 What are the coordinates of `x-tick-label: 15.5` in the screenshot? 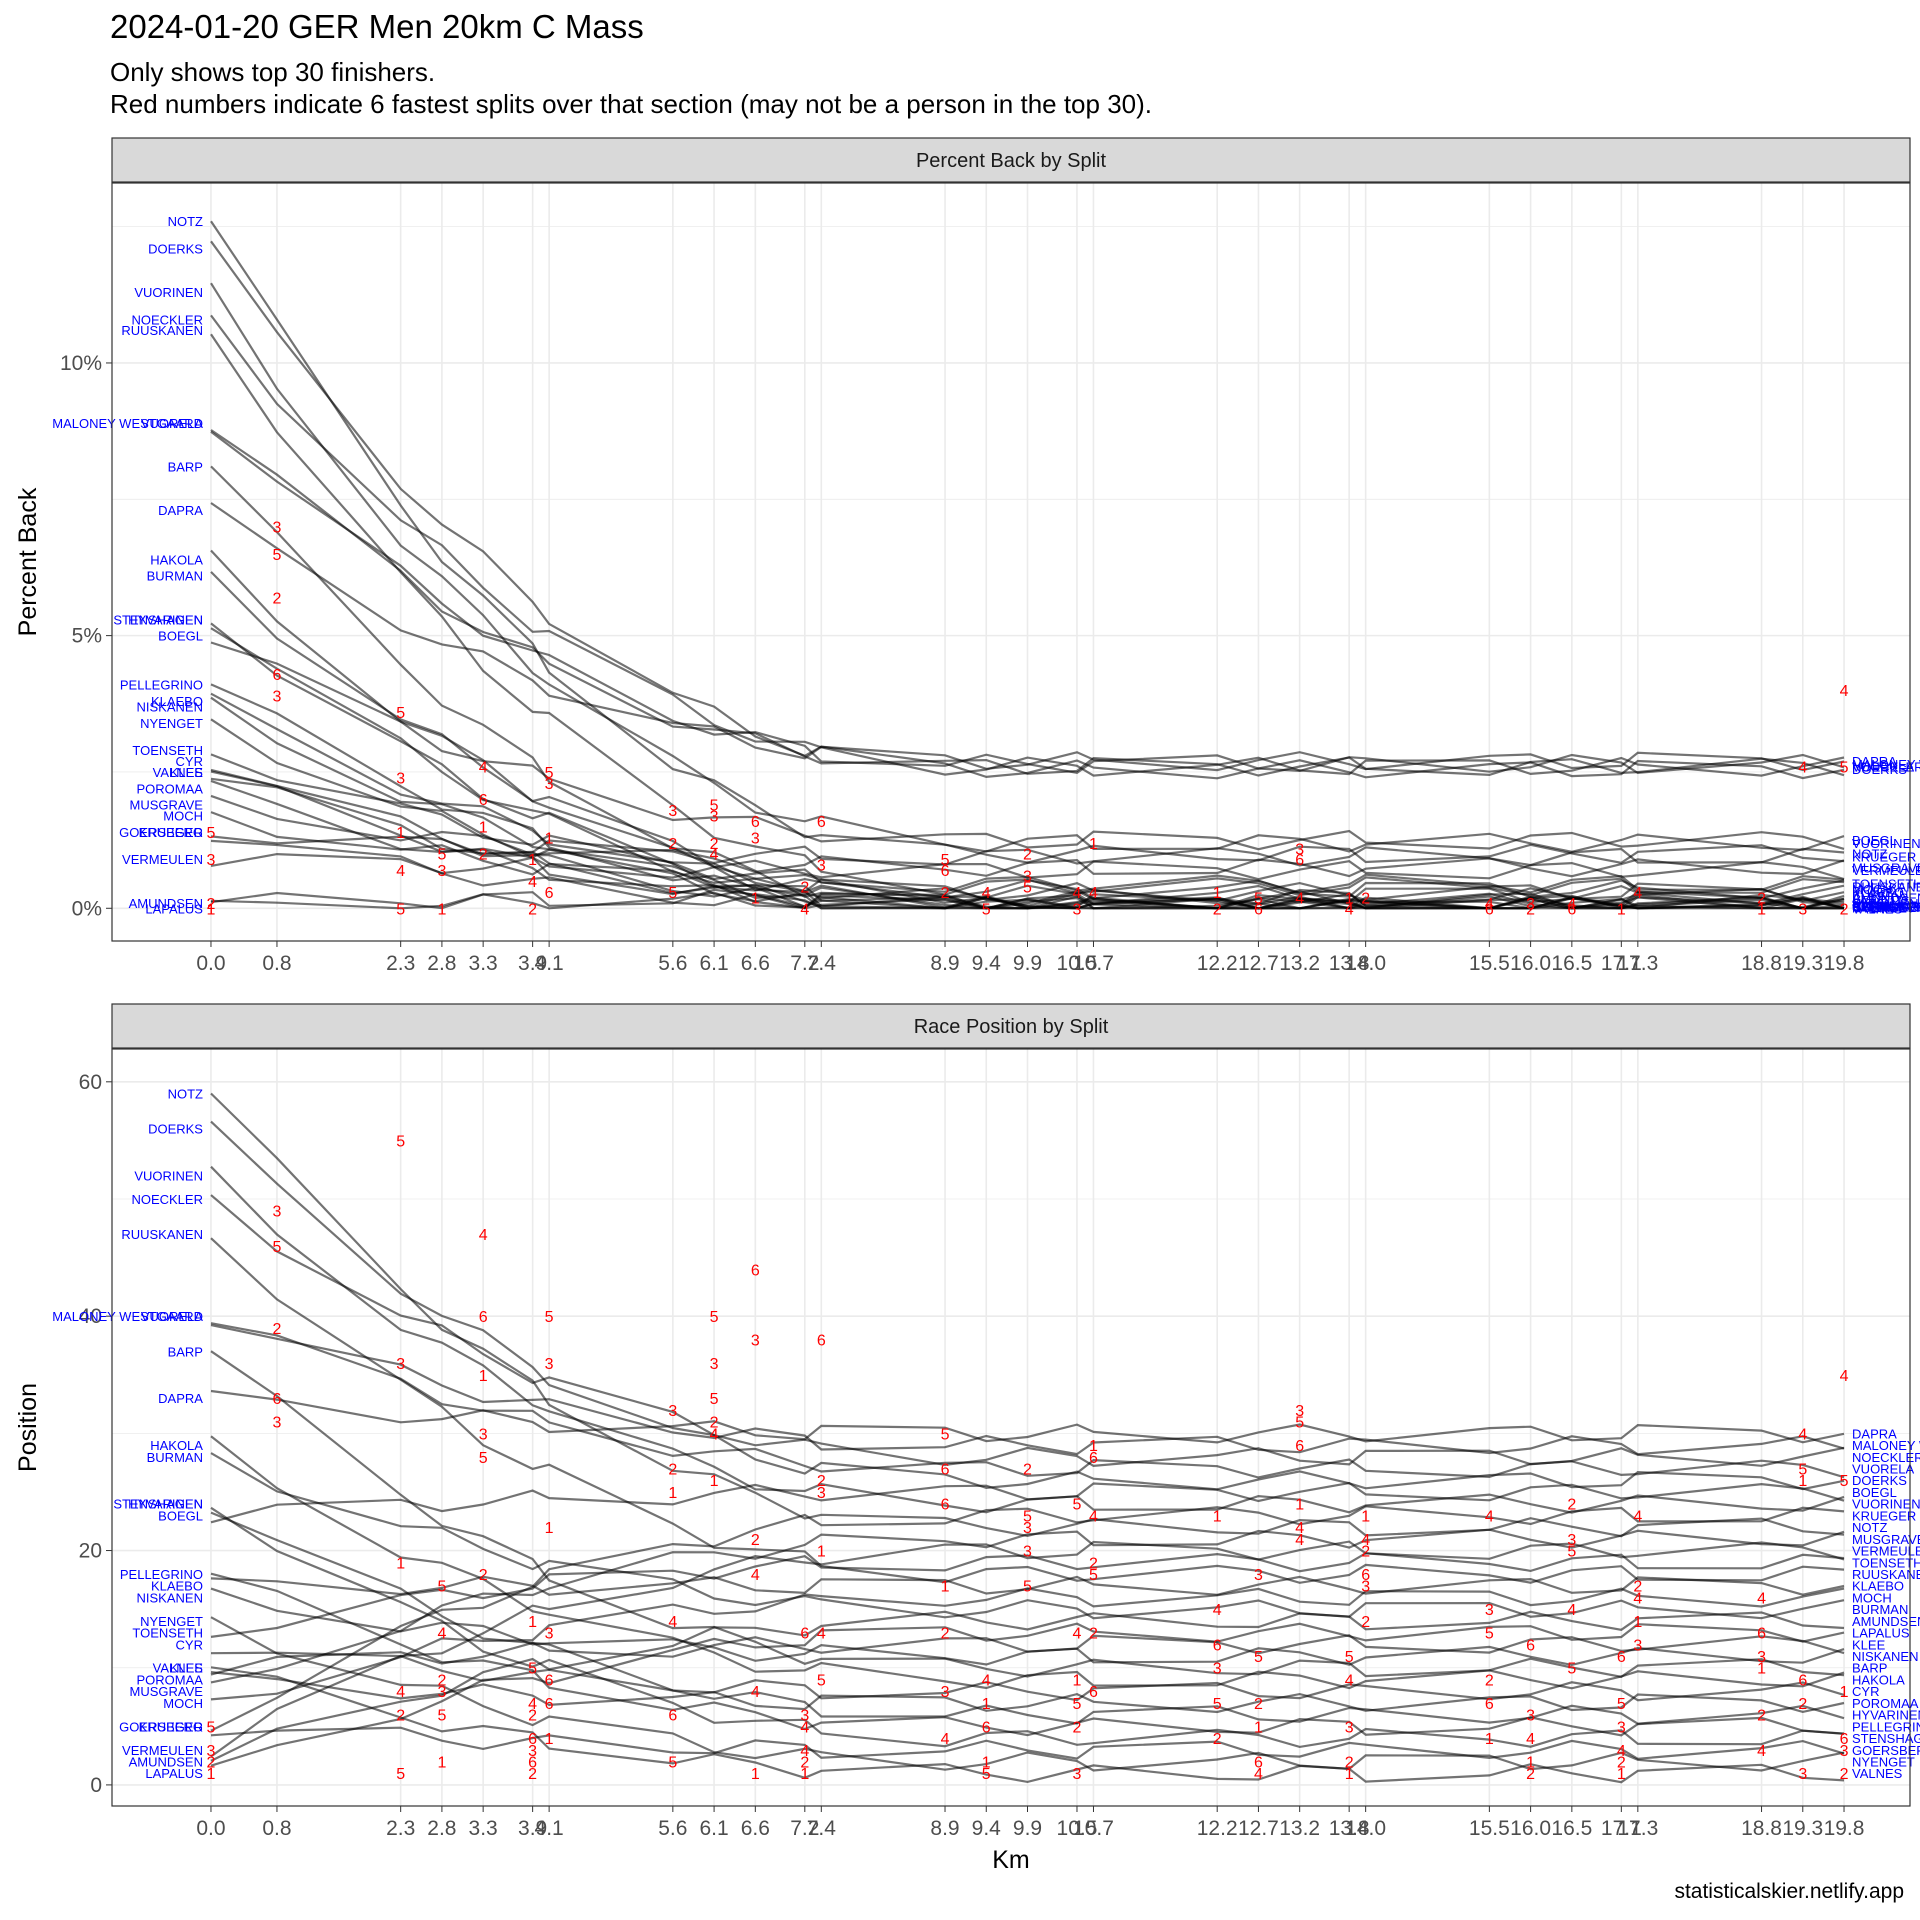 It's located at (1489, 1828).